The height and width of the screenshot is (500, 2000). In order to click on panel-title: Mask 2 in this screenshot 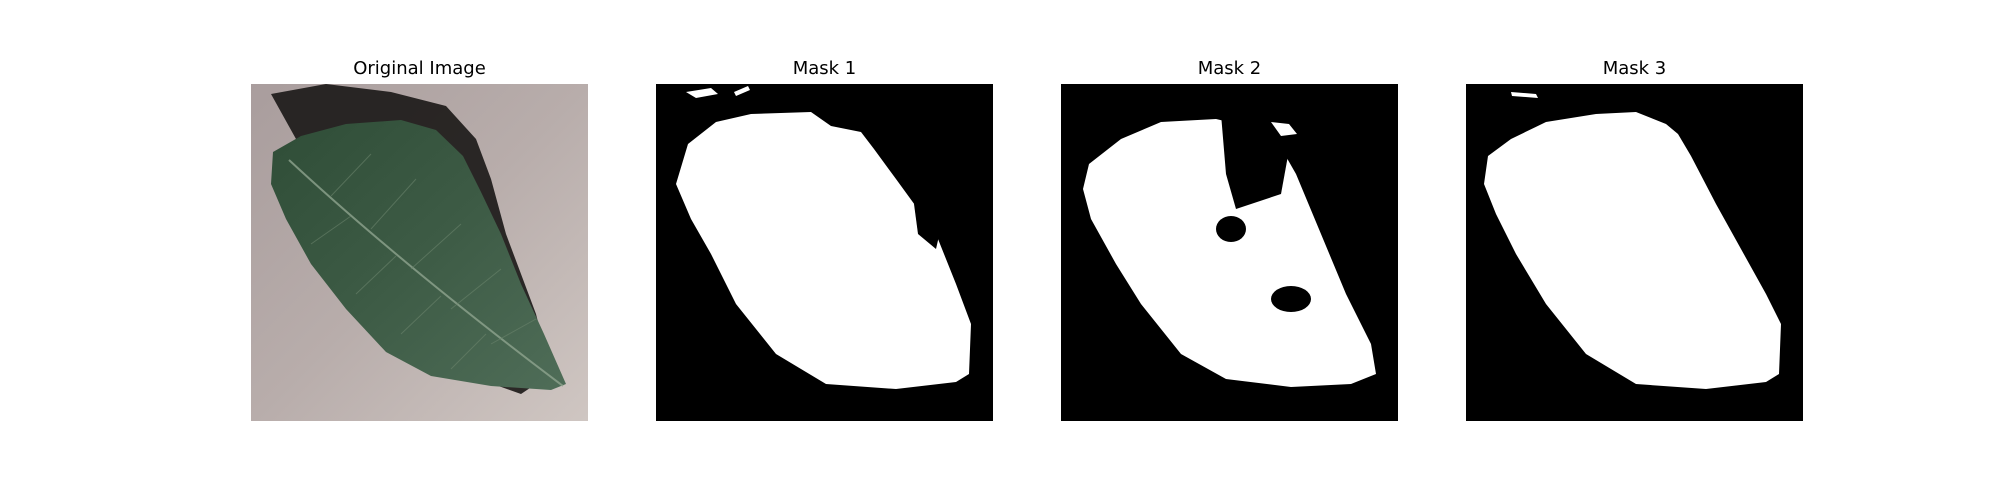, I will do `click(1229, 68)`.